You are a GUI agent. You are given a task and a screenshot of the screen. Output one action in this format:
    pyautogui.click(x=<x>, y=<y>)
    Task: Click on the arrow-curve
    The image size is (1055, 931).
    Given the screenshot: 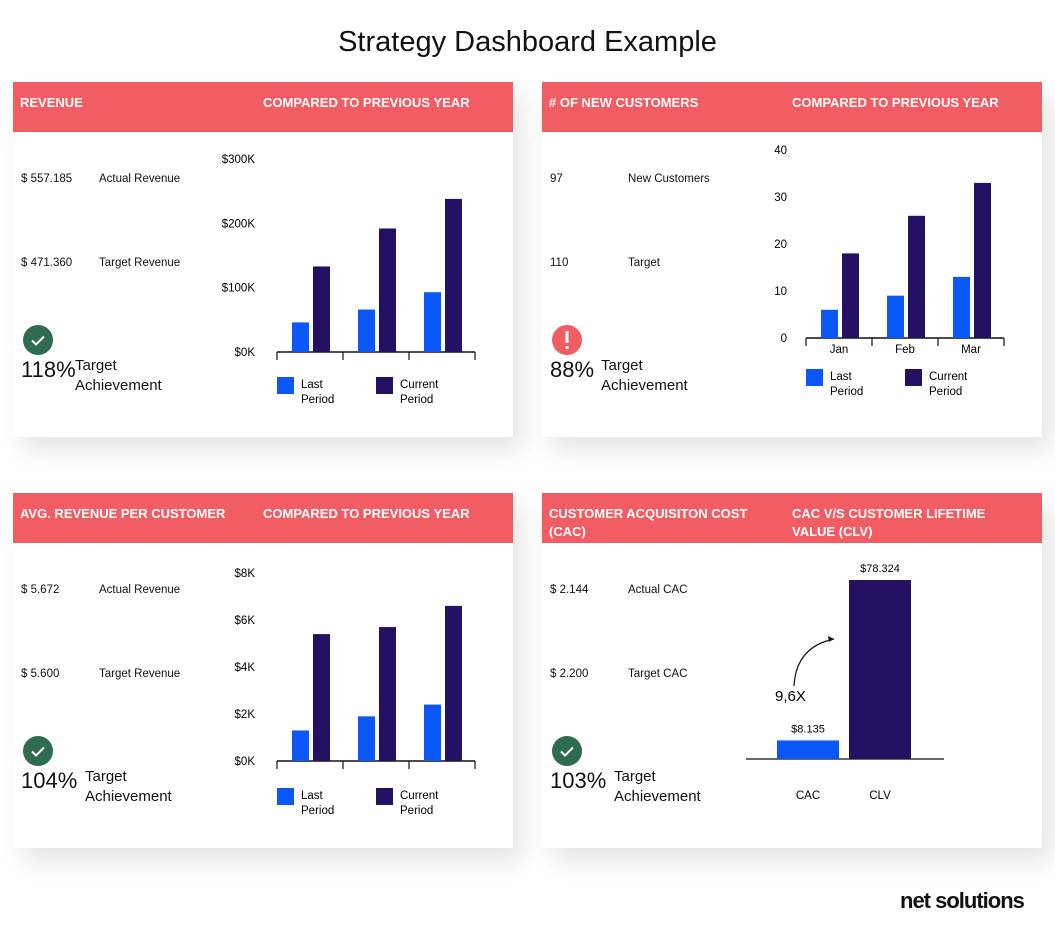 What is the action you would take?
    pyautogui.click(x=814, y=662)
    